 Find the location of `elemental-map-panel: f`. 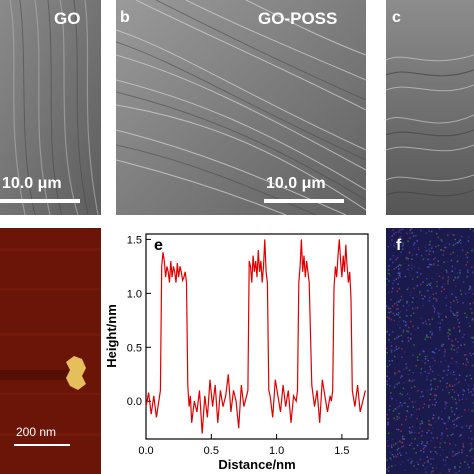

elemental-map-panel: f is located at coordinates (430, 351).